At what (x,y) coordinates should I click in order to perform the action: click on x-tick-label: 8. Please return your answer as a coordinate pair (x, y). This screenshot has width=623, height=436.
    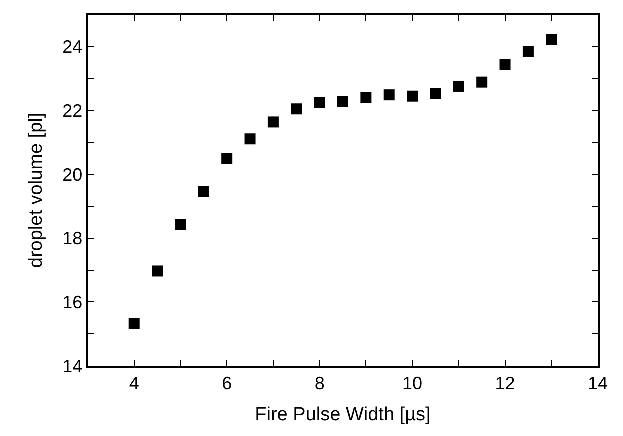
    Looking at the image, I should click on (319, 383).